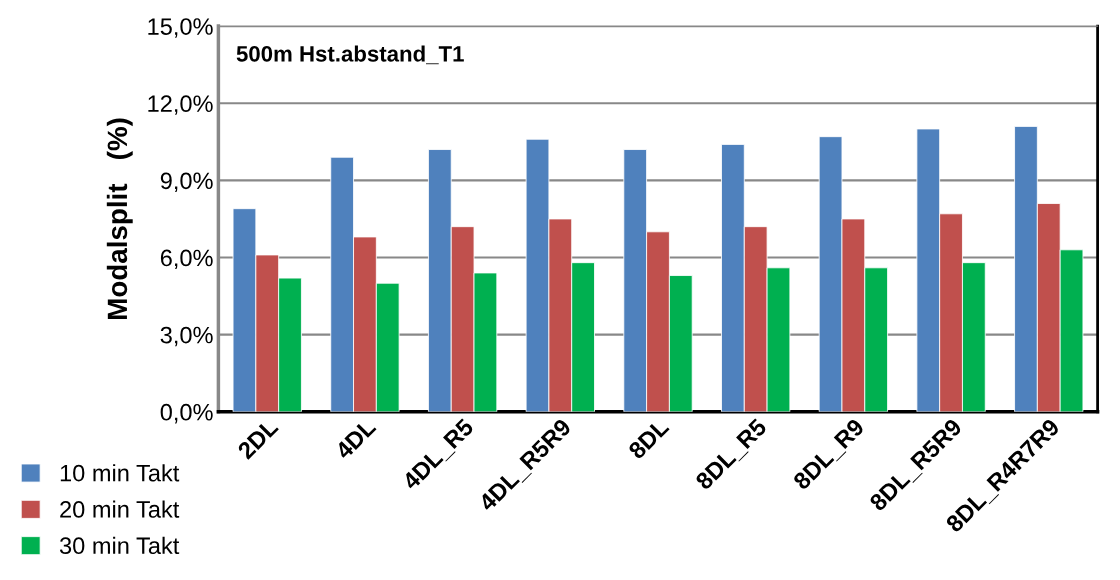 Image resolution: width=1120 pixels, height=580 pixels. Describe the element at coordinates (119, 545) in the screenshot. I see `legend-label: 30 min Takt` at that location.